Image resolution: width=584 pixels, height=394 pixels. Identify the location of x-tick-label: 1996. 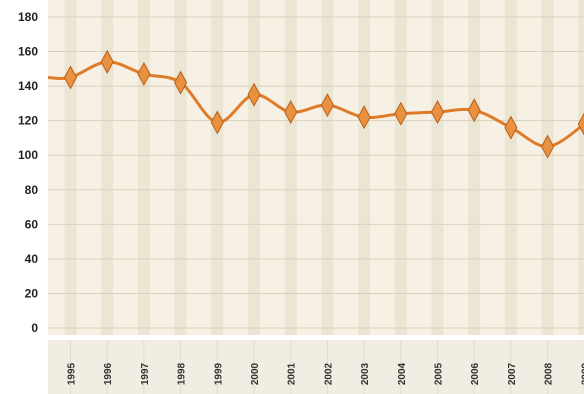
(108, 373).